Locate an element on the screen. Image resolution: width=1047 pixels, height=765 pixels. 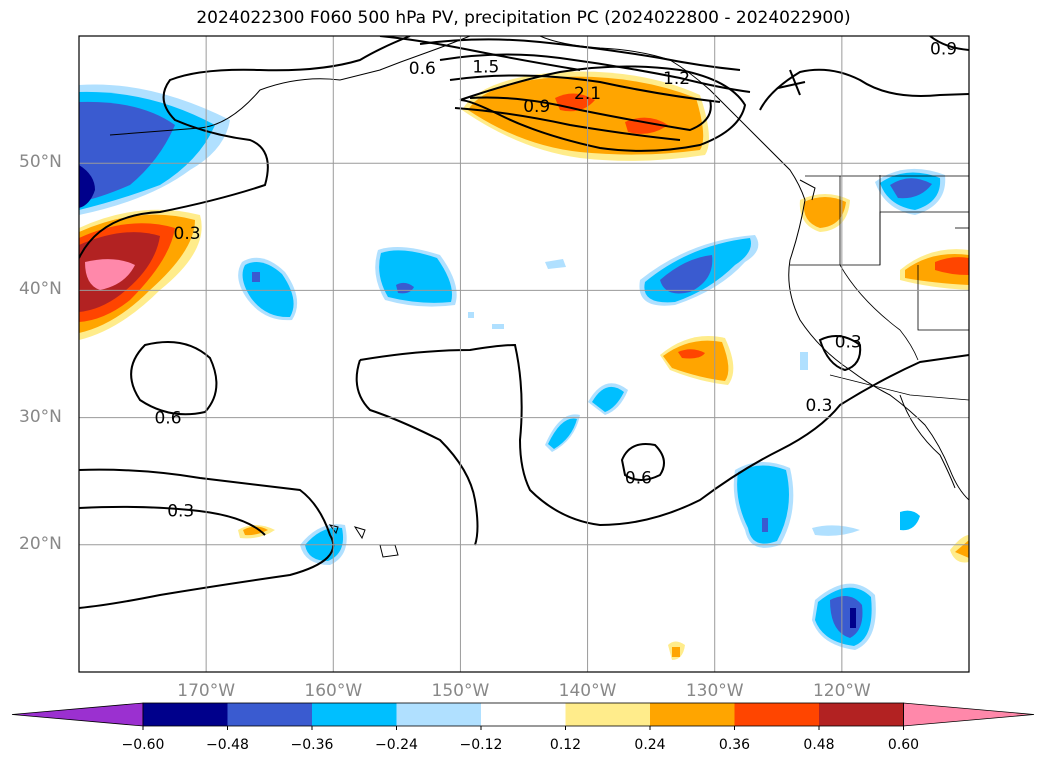
colorbar-tick-label: 0.24 is located at coordinates (650, 745).